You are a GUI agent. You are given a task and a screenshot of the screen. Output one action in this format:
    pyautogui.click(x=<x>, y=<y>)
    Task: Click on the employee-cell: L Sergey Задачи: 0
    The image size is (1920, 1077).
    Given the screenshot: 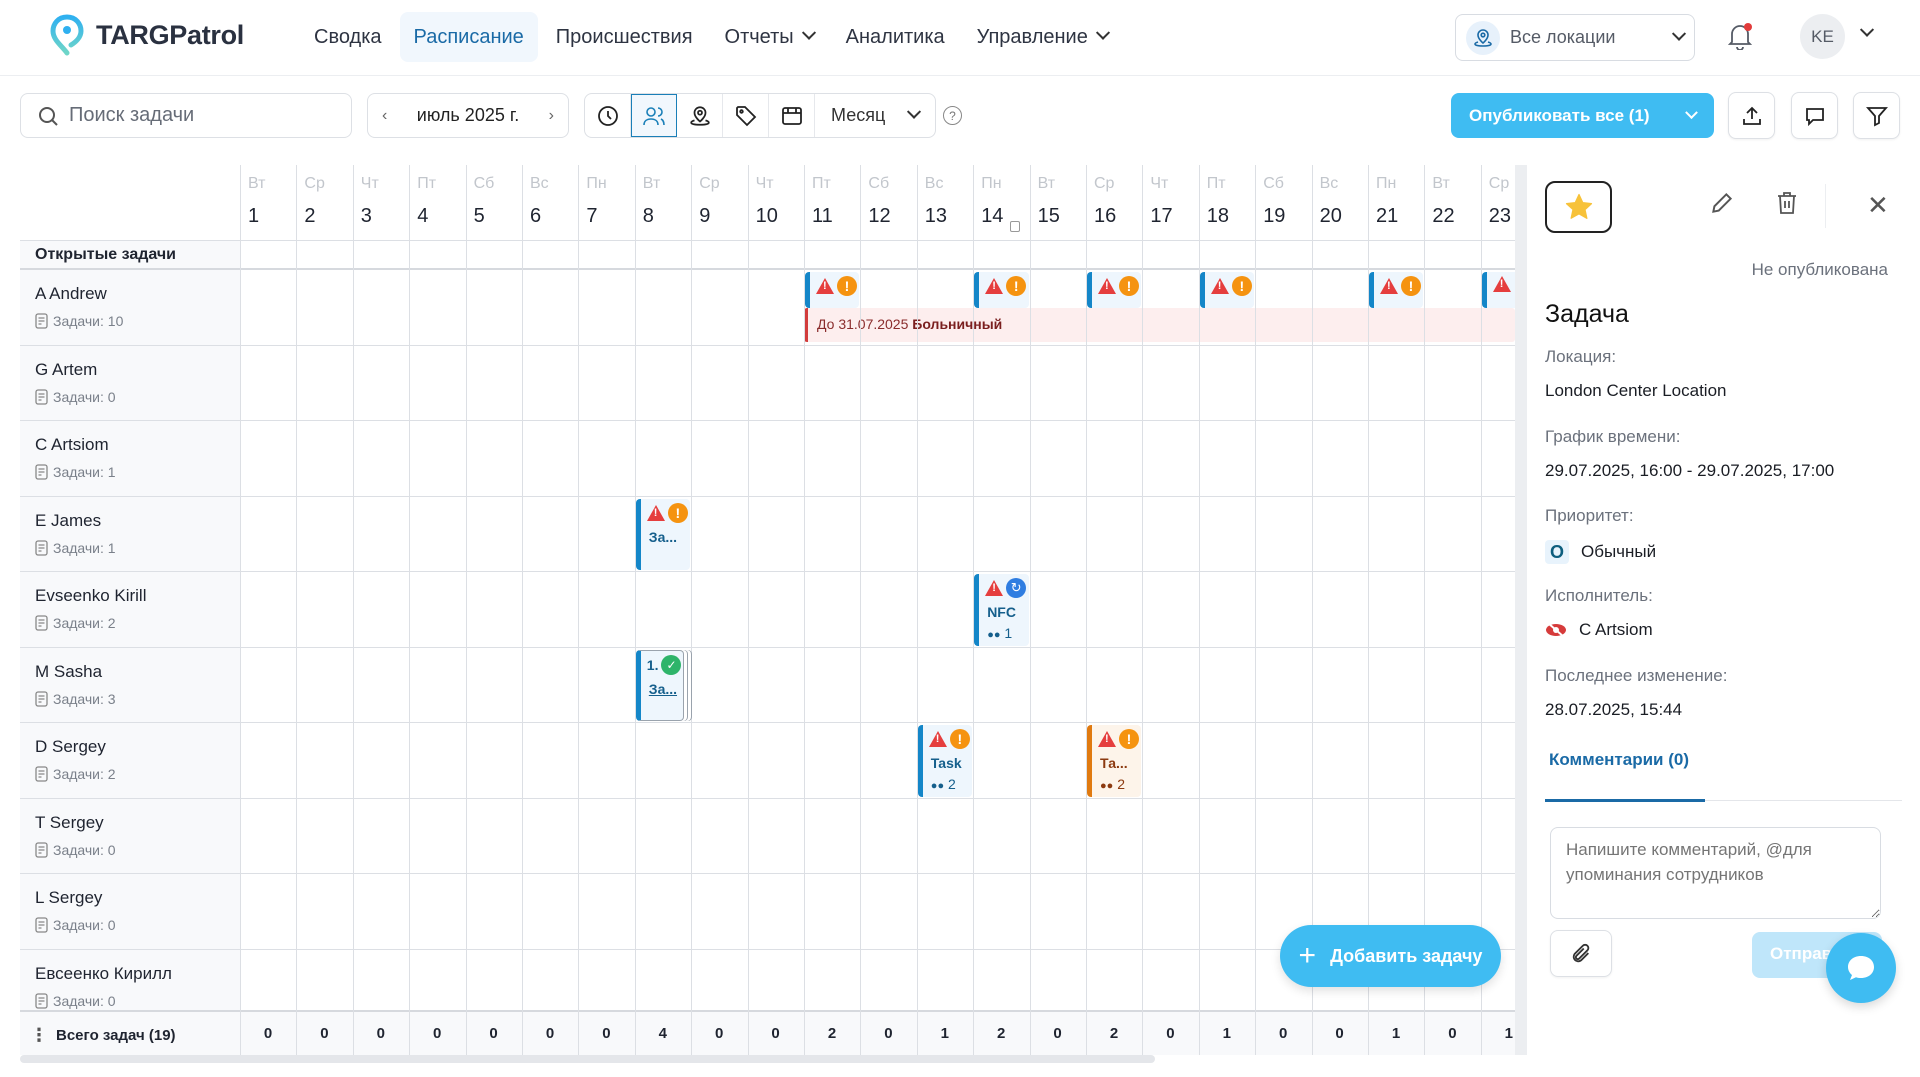 What is the action you would take?
    pyautogui.click(x=130, y=911)
    